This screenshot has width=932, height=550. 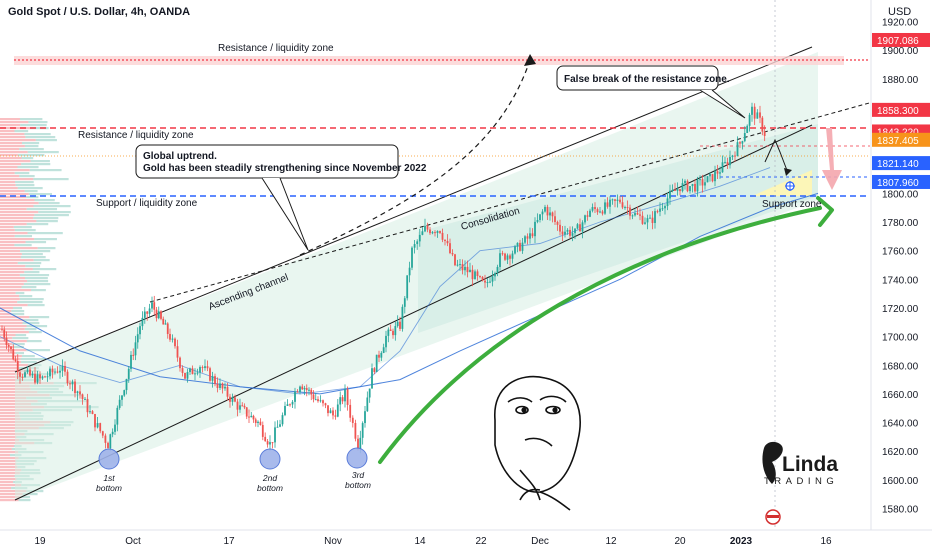 What do you see at coordinates (898, 111) in the screenshot?
I see `price-label: 1858.300` at bounding box center [898, 111].